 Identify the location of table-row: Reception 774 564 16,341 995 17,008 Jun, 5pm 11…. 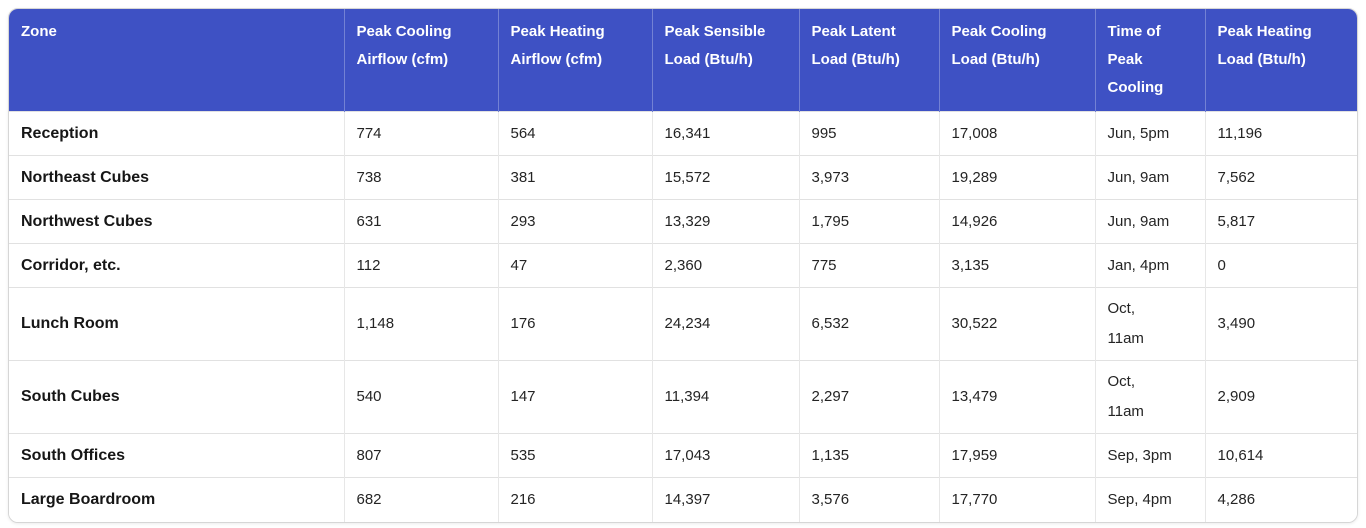
(683, 133).